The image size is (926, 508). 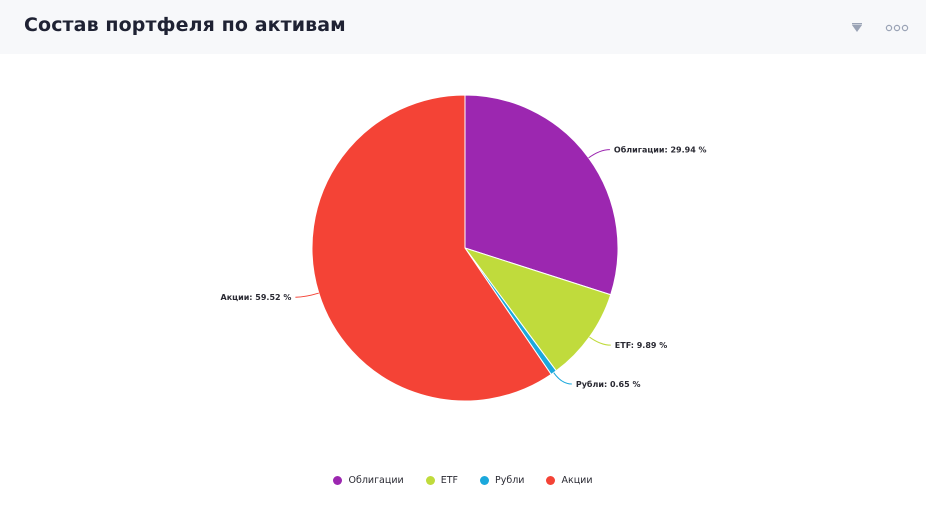 What do you see at coordinates (256, 297) in the screenshot?
I see `data-label-акции: Акции: 59.52 %` at bounding box center [256, 297].